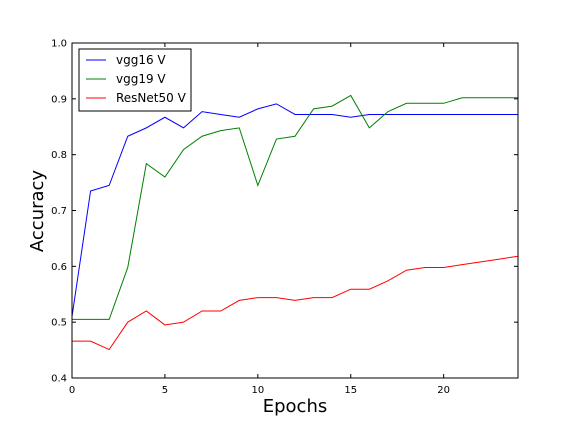  What do you see at coordinates (165, 390) in the screenshot?
I see `x-tick-label: 5` at bounding box center [165, 390].